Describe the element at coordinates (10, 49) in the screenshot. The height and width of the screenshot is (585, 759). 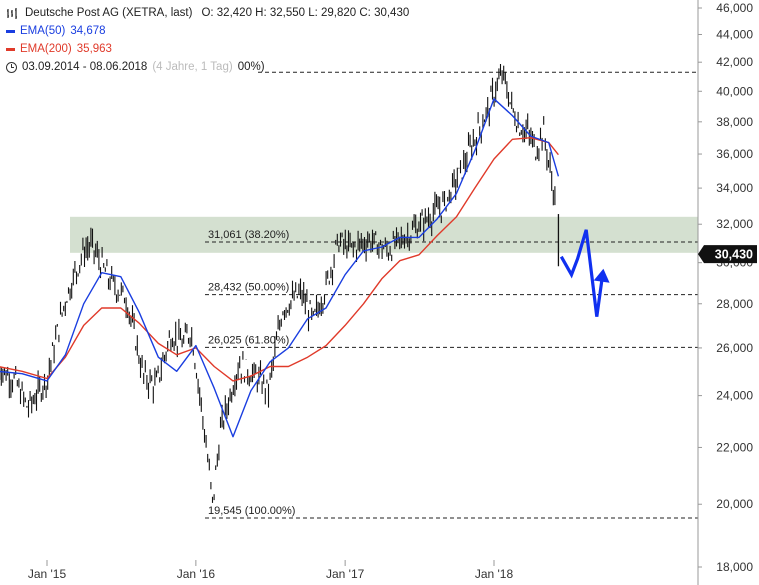
I see `ema200-swatch` at that location.